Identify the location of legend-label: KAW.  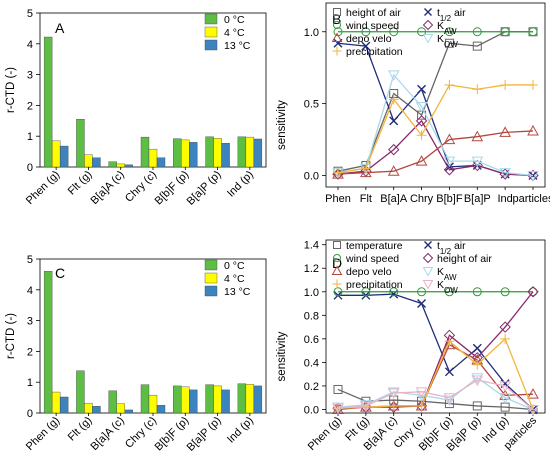
(447, 274).